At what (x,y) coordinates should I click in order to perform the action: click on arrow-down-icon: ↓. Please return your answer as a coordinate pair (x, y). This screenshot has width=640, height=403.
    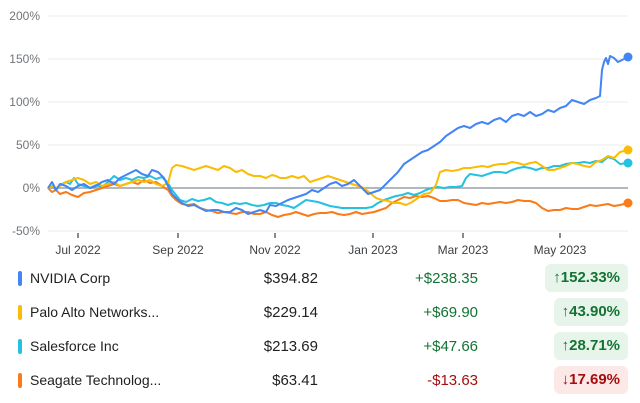
    Looking at the image, I should click on (565, 379).